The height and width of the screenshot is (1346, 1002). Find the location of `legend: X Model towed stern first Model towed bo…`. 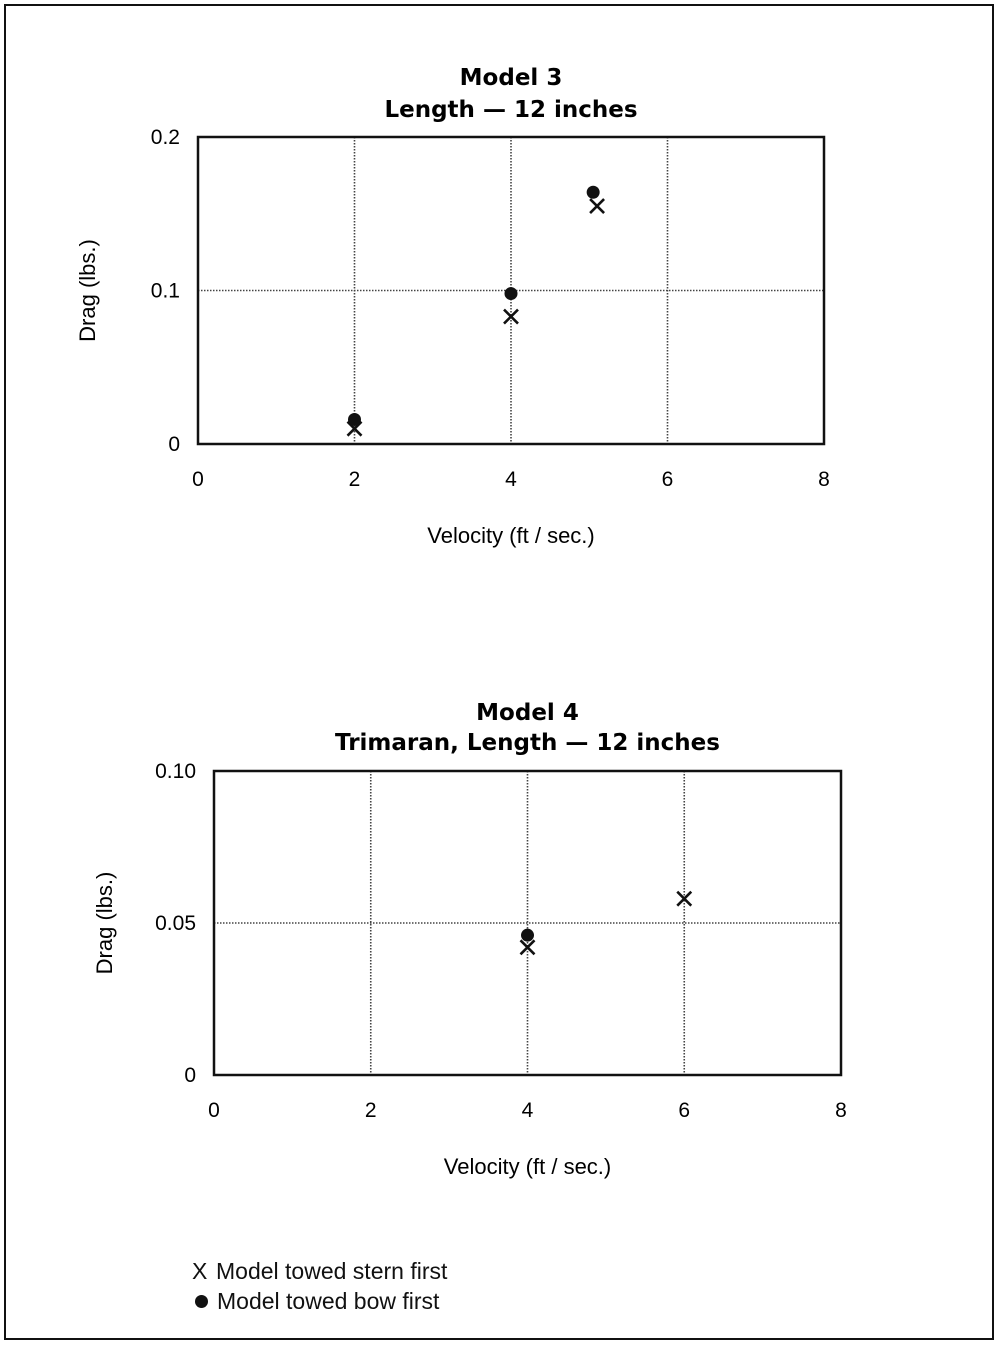

legend: X Model towed stern first Model towed bo… is located at coordinates (319, 1286).